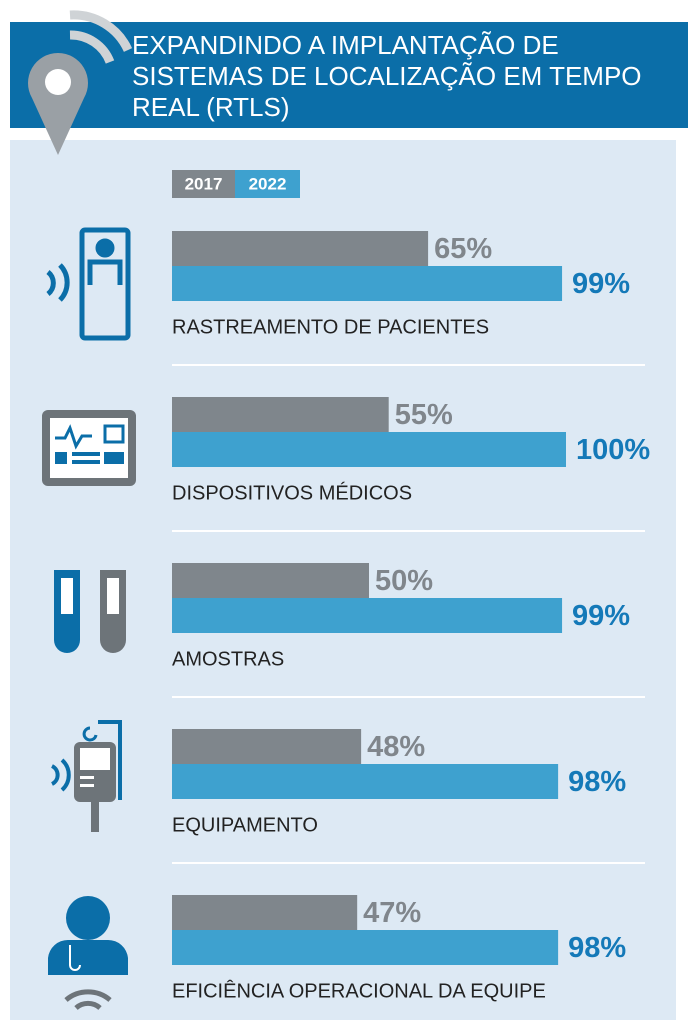  Describe the element at coordinates (88, 284) in the screenshot. I see `bed-icon` at that location.